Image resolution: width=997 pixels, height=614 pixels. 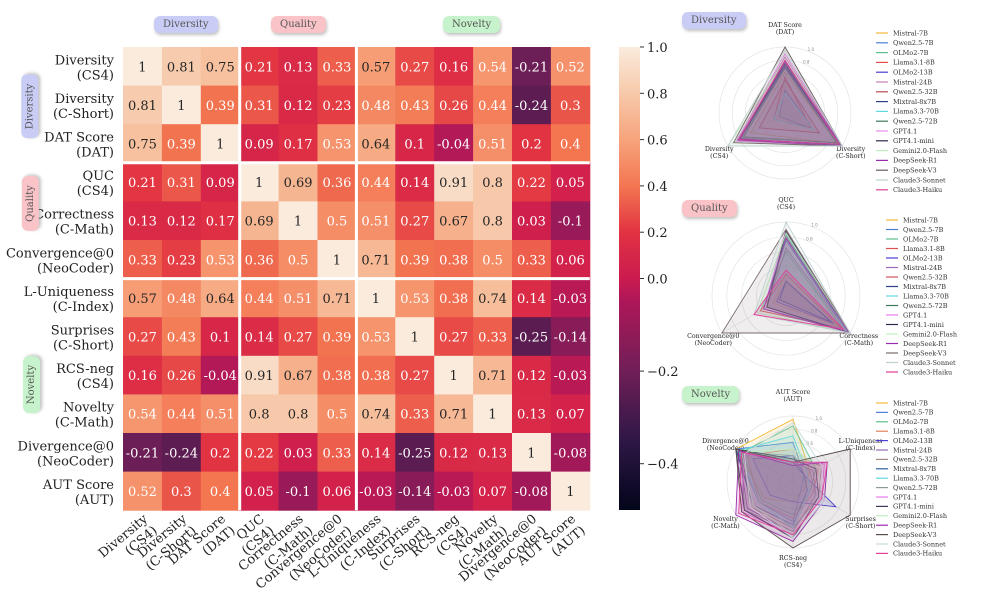 I want to click on cell-value-label: 0.4, so click(x=570, y=145).